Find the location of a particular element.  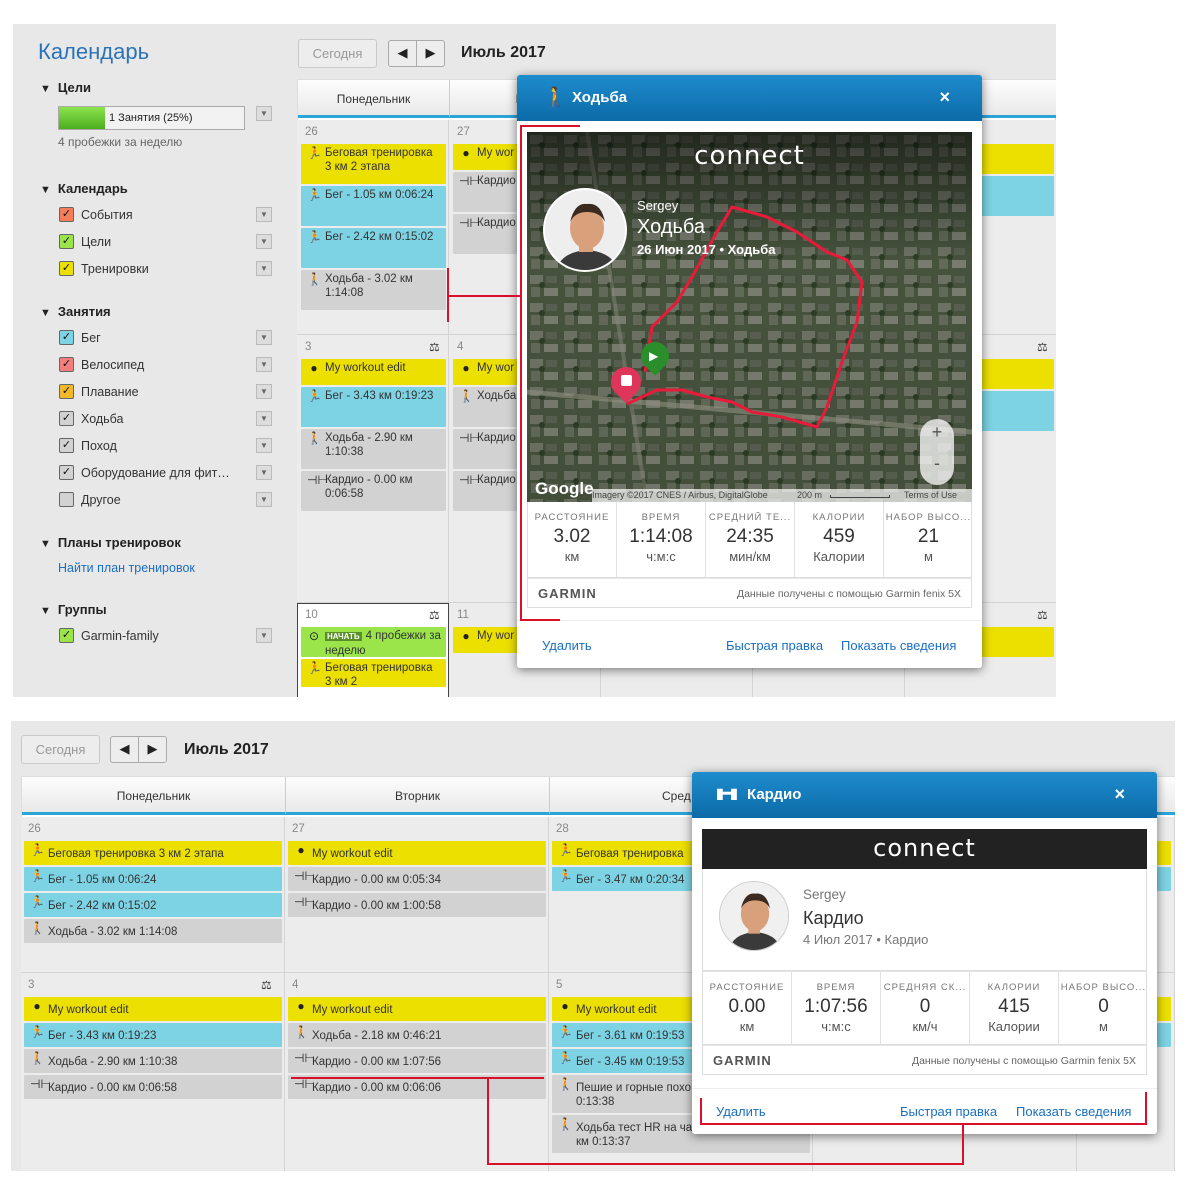

stat-value: 21 is located at coordinates (928, 536).